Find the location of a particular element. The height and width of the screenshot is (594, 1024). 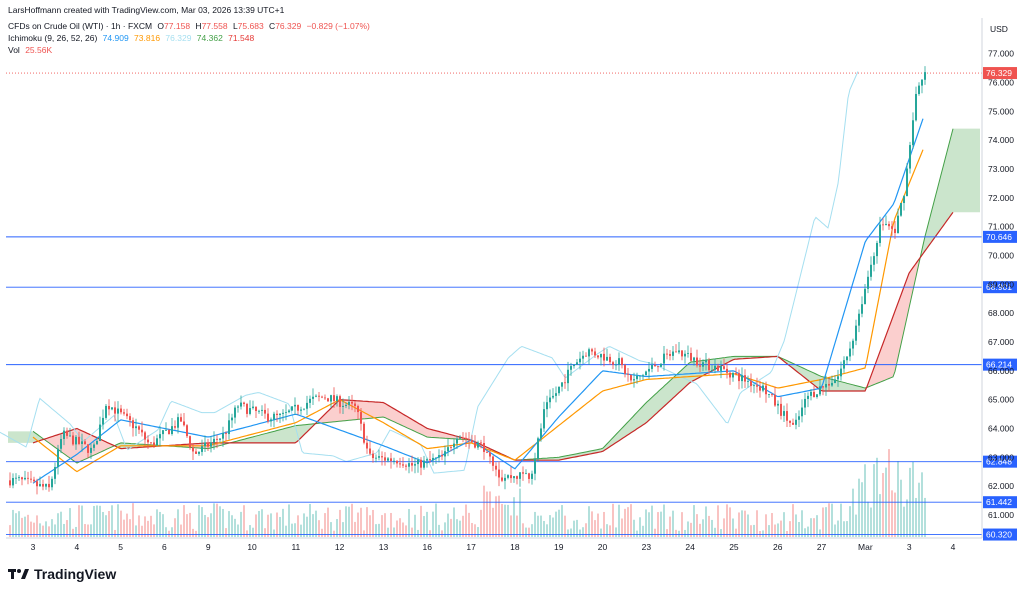

price-tick-label: 66.000 is located at coordinates (1001, 371).